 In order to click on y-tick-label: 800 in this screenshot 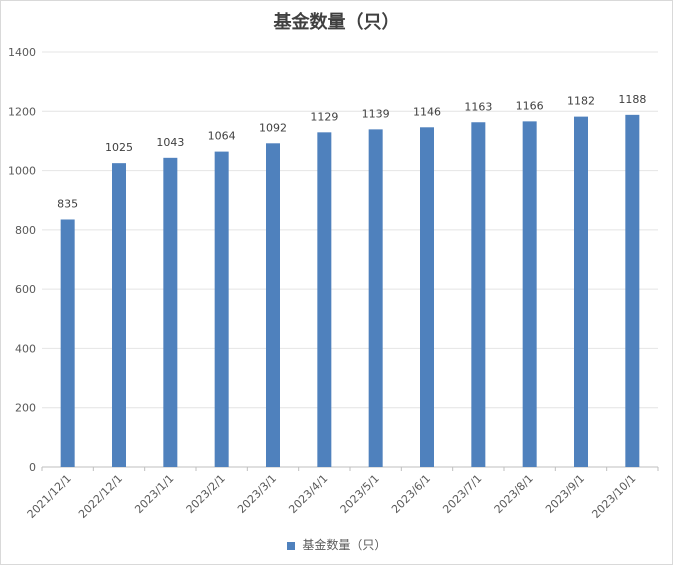, I will do `click(25, 230)`.